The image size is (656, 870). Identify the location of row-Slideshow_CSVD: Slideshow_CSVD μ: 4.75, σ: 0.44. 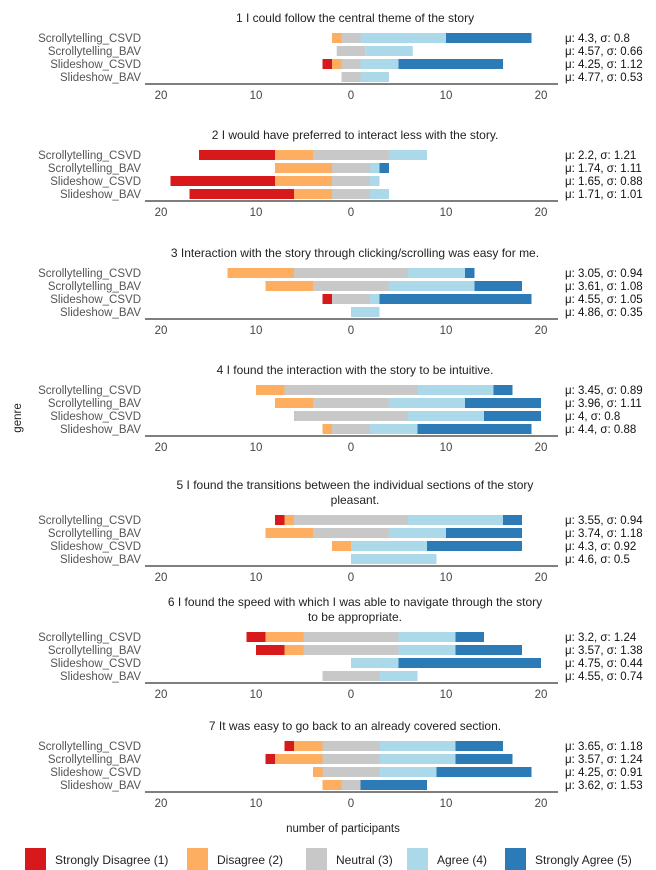
(346, 664).